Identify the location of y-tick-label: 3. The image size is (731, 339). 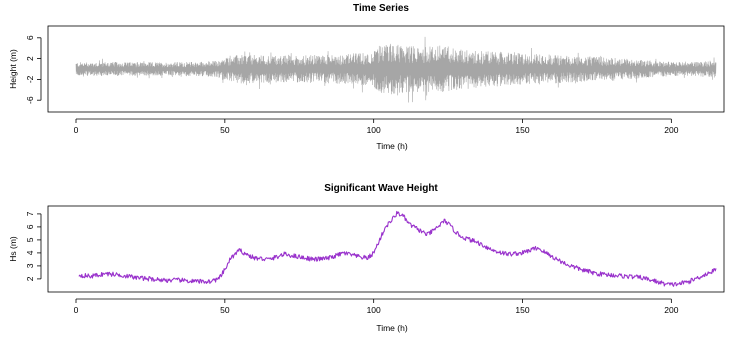
(30, 265).